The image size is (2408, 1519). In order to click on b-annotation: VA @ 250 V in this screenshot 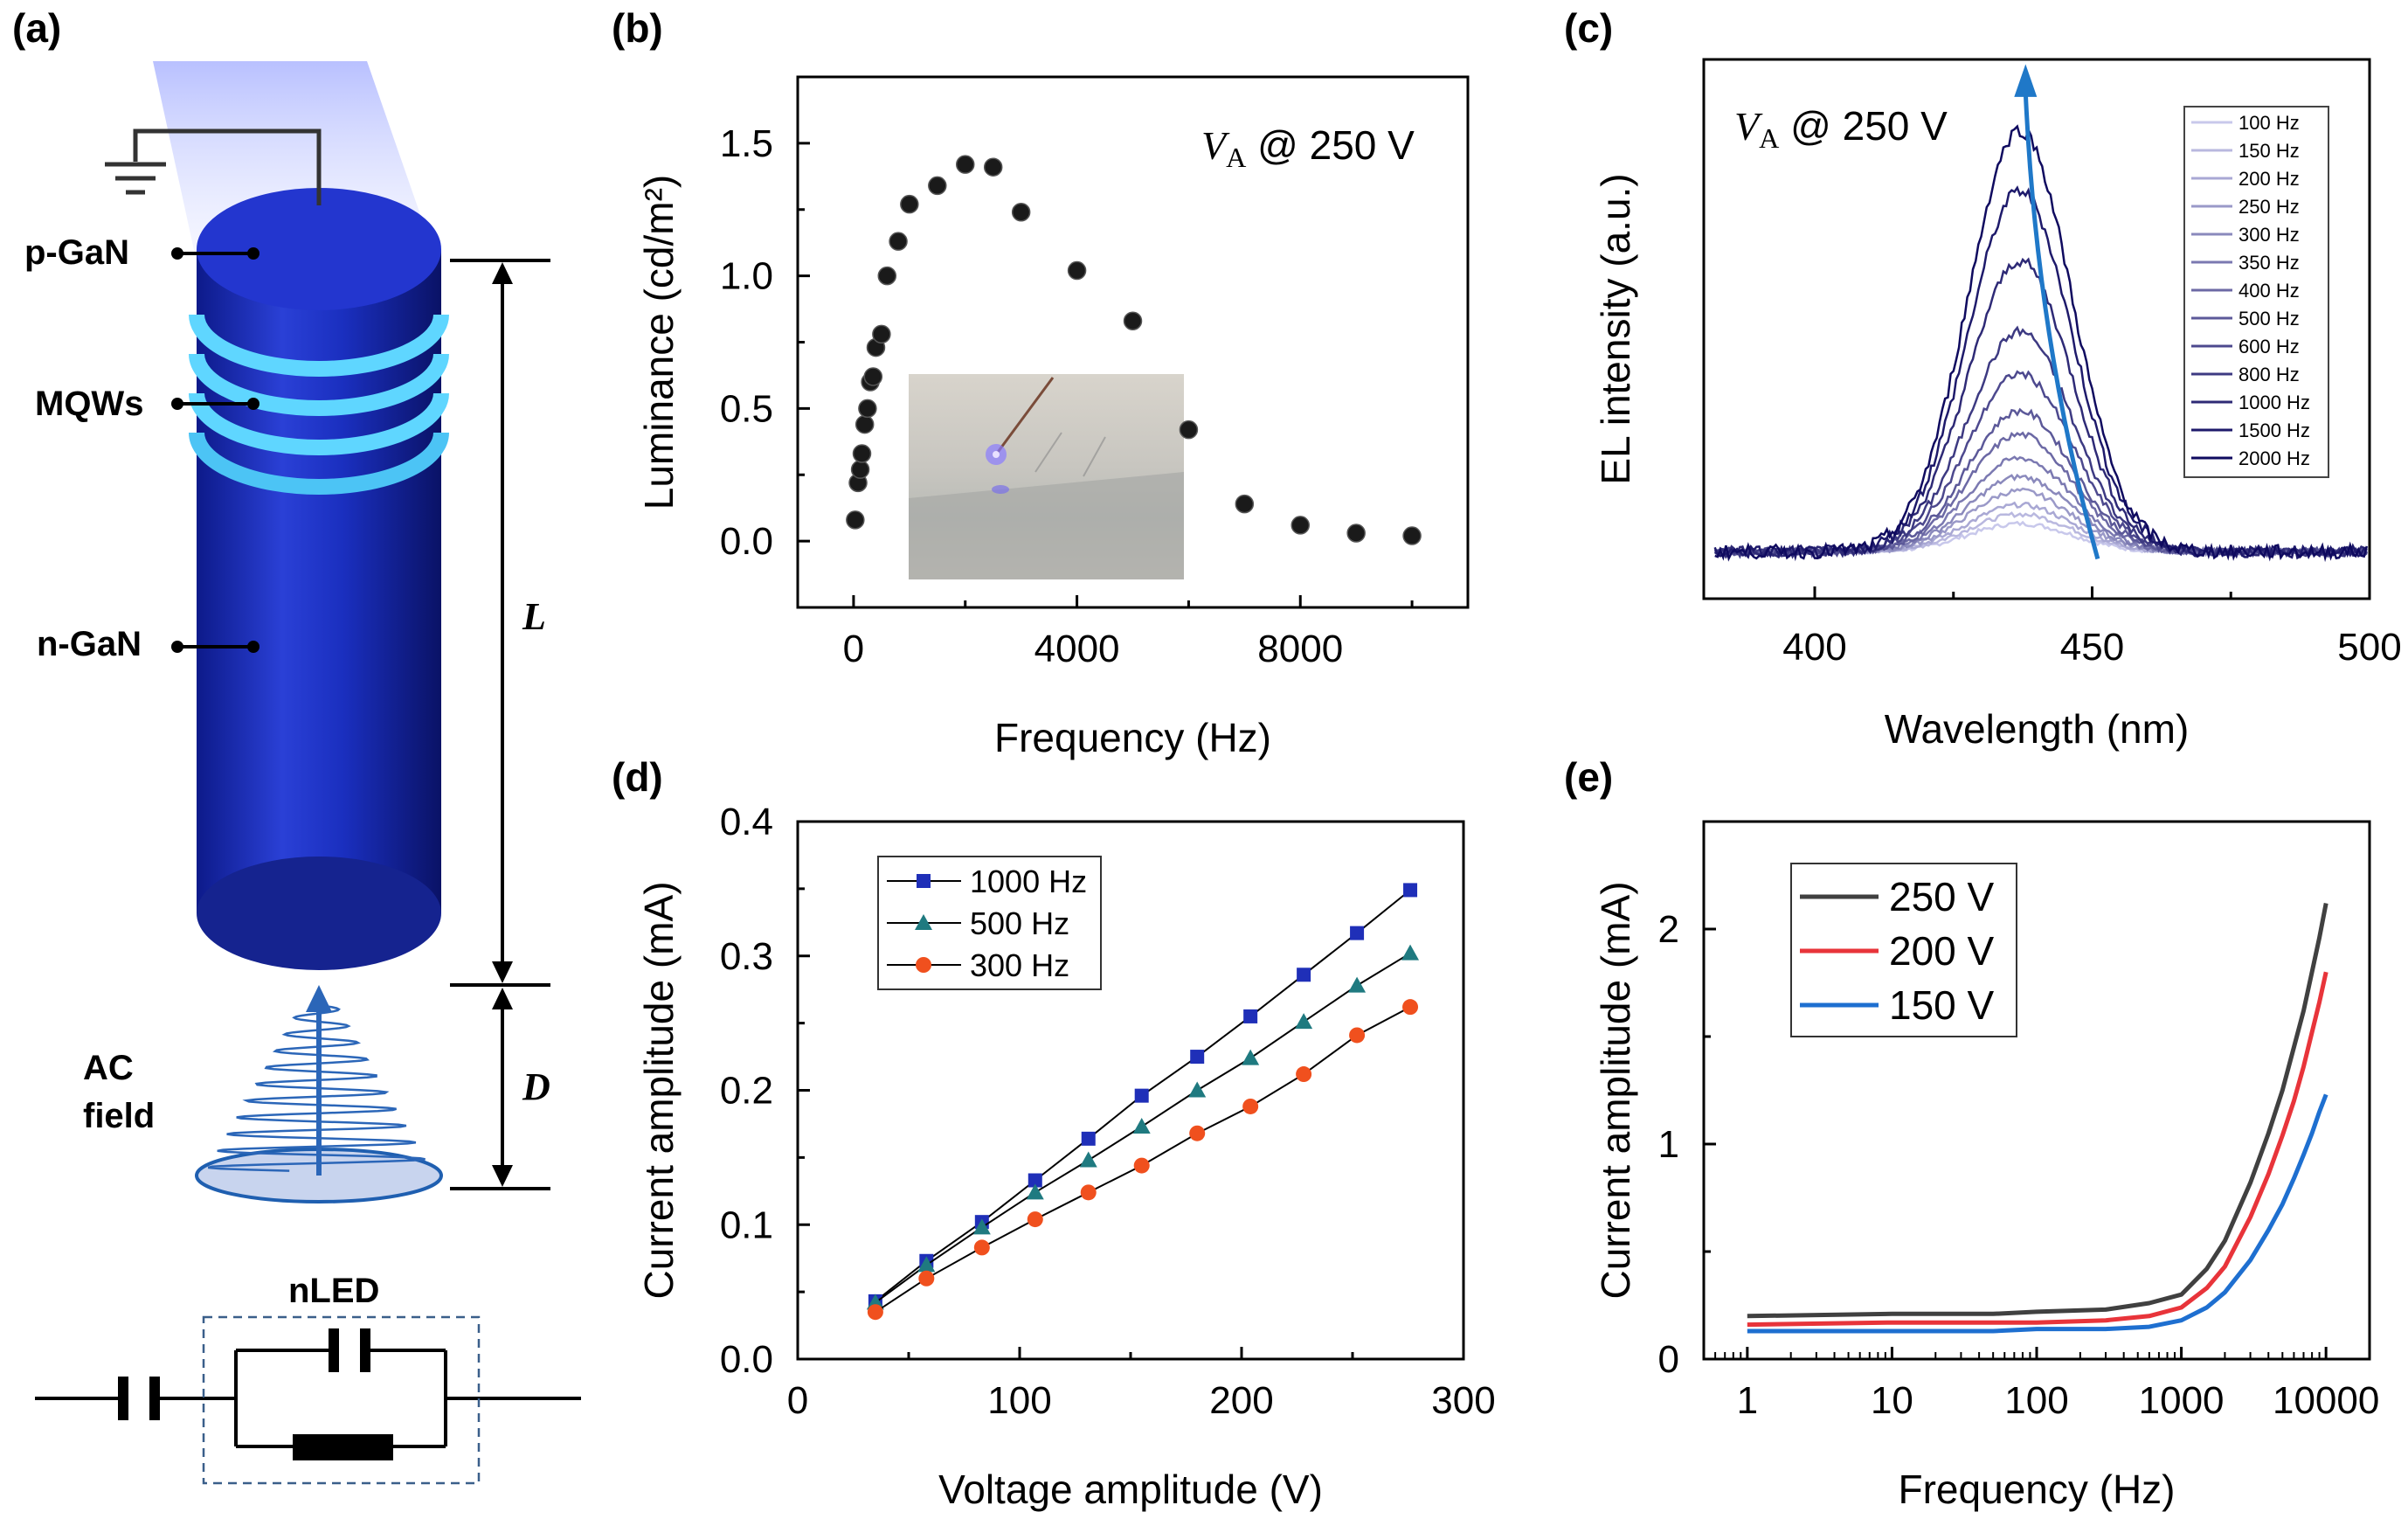, I will do `click(1308, 147)`.